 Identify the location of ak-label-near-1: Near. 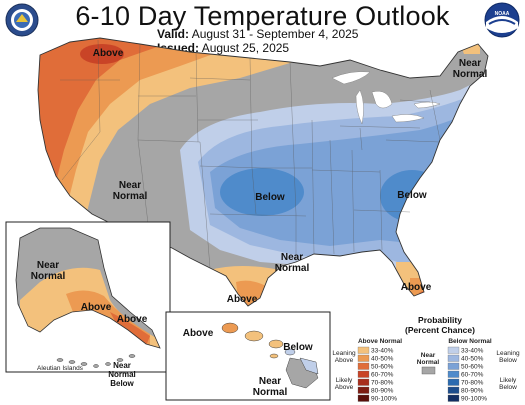
(48, 265).